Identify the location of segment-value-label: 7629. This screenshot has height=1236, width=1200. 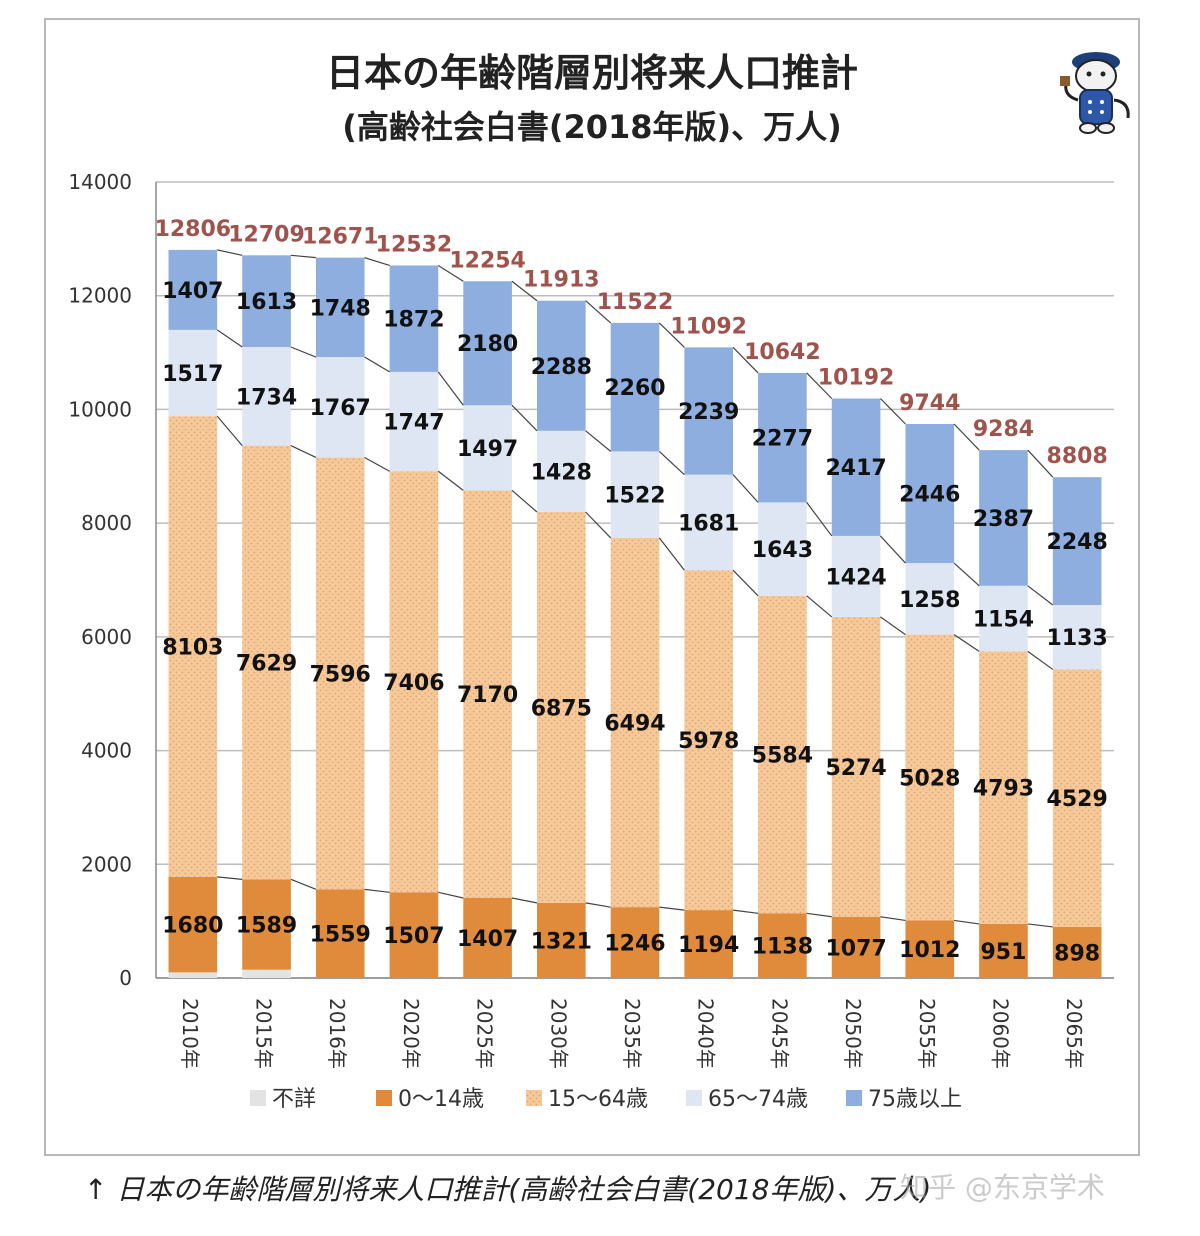
(266, 663).